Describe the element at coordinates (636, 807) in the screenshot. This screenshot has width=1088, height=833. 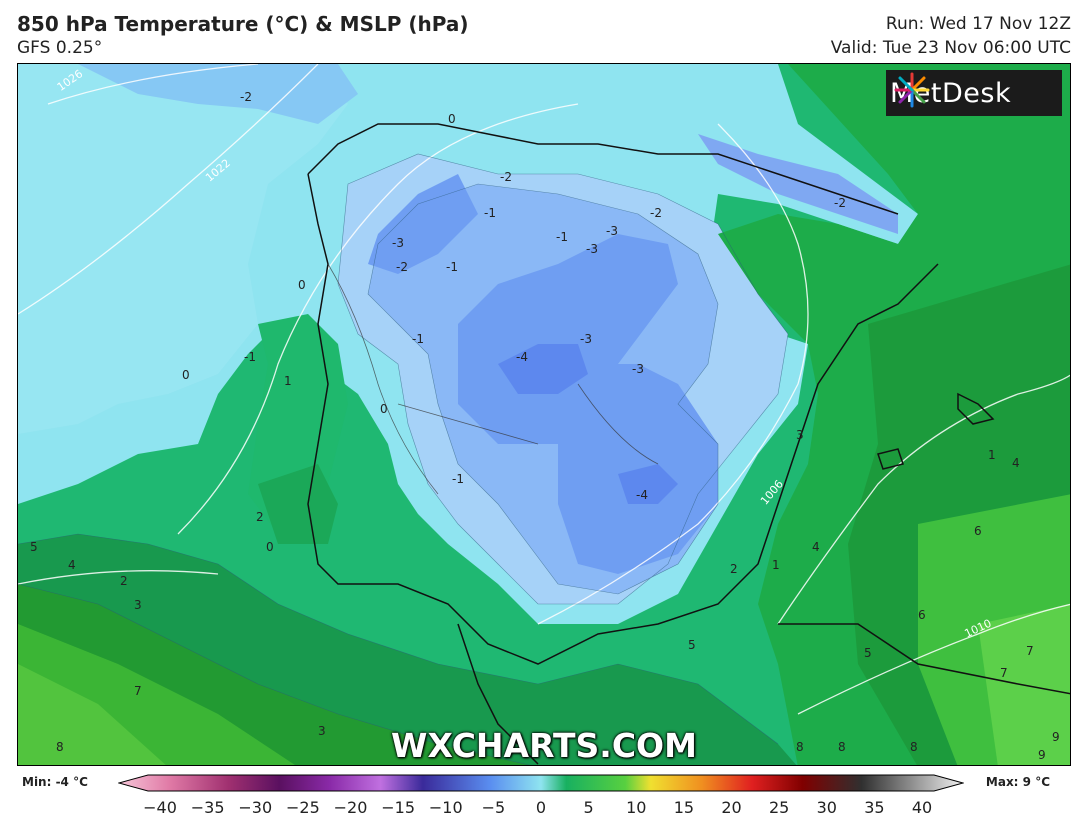
I see `colorbar-tick-label: 10` at that location.